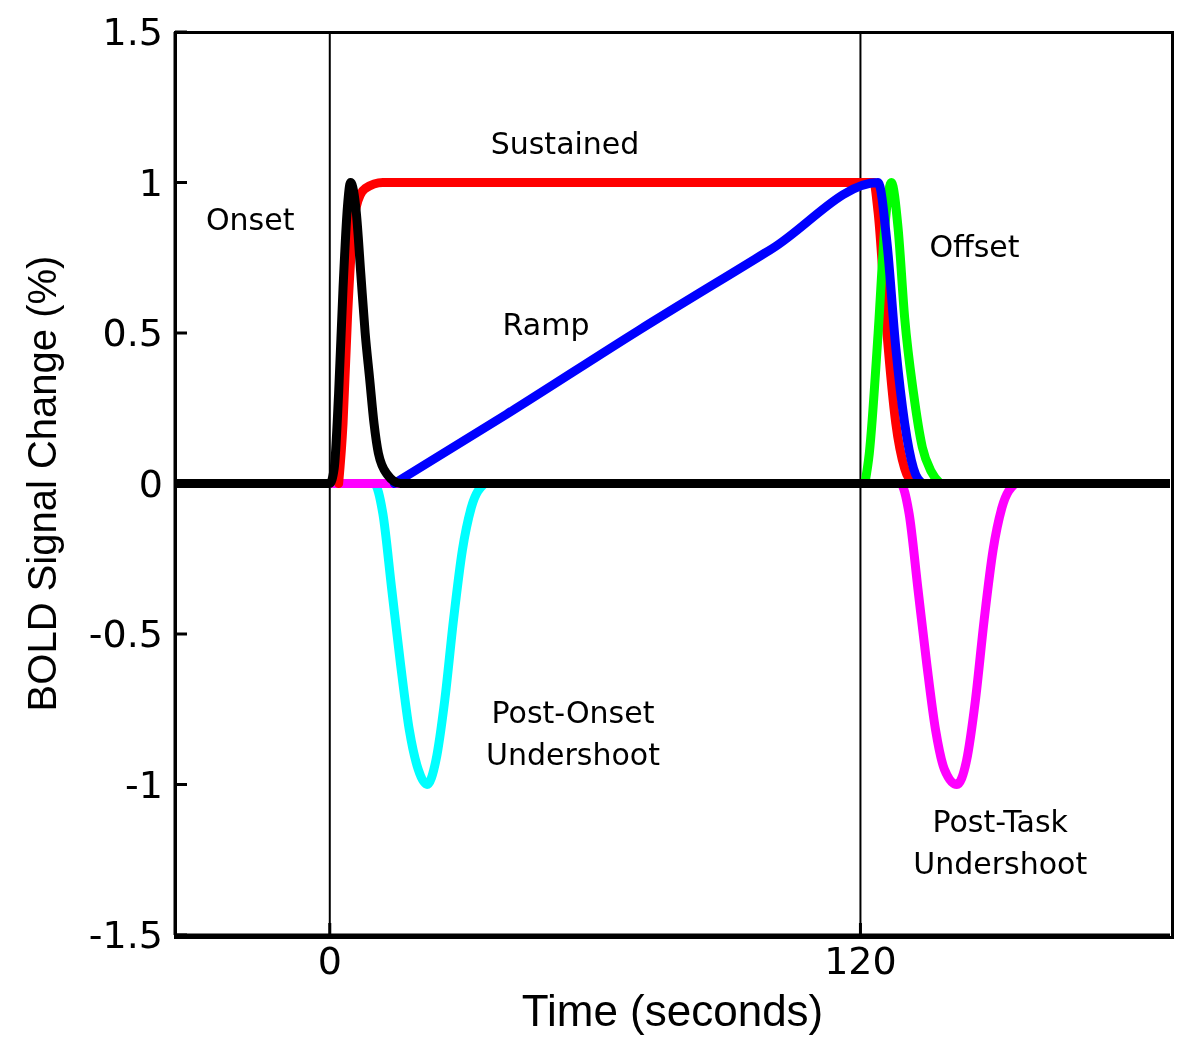 Image resolution: width=1181 pixels, height=1043 pixels. Describe the element at coordinates (672, 1010) in the screenshot. I see `x-axis-title: Time (seconds)` at that location.